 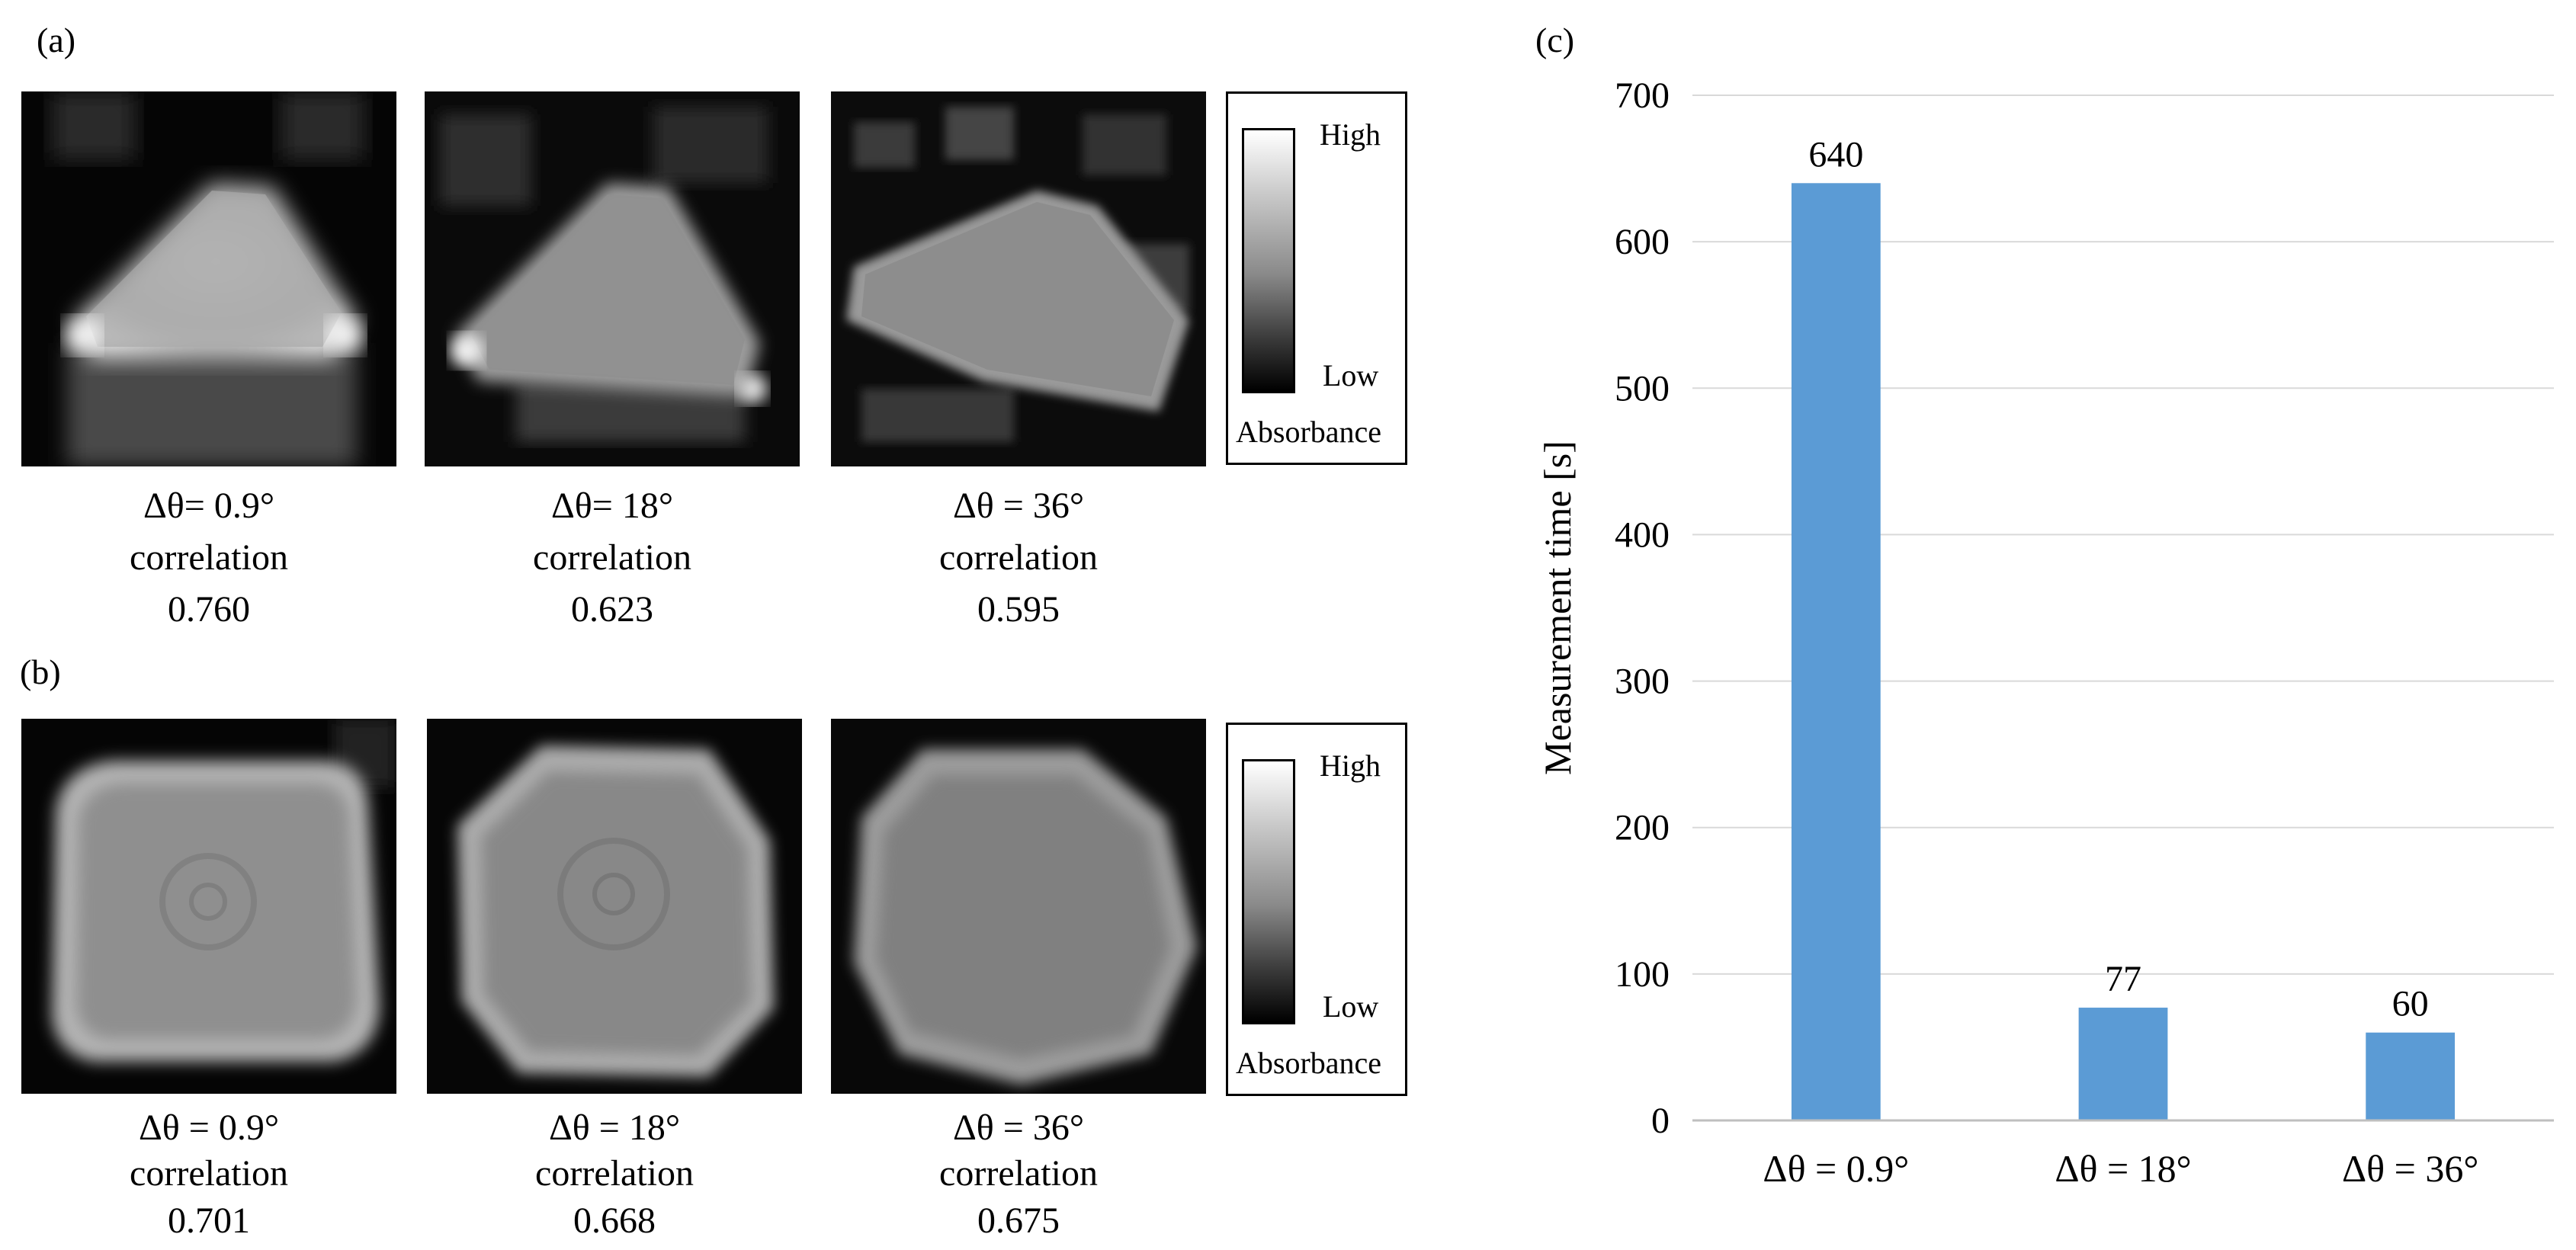 I want to click on angle-label: Δθ= 18°, so click(x=612, y=506).